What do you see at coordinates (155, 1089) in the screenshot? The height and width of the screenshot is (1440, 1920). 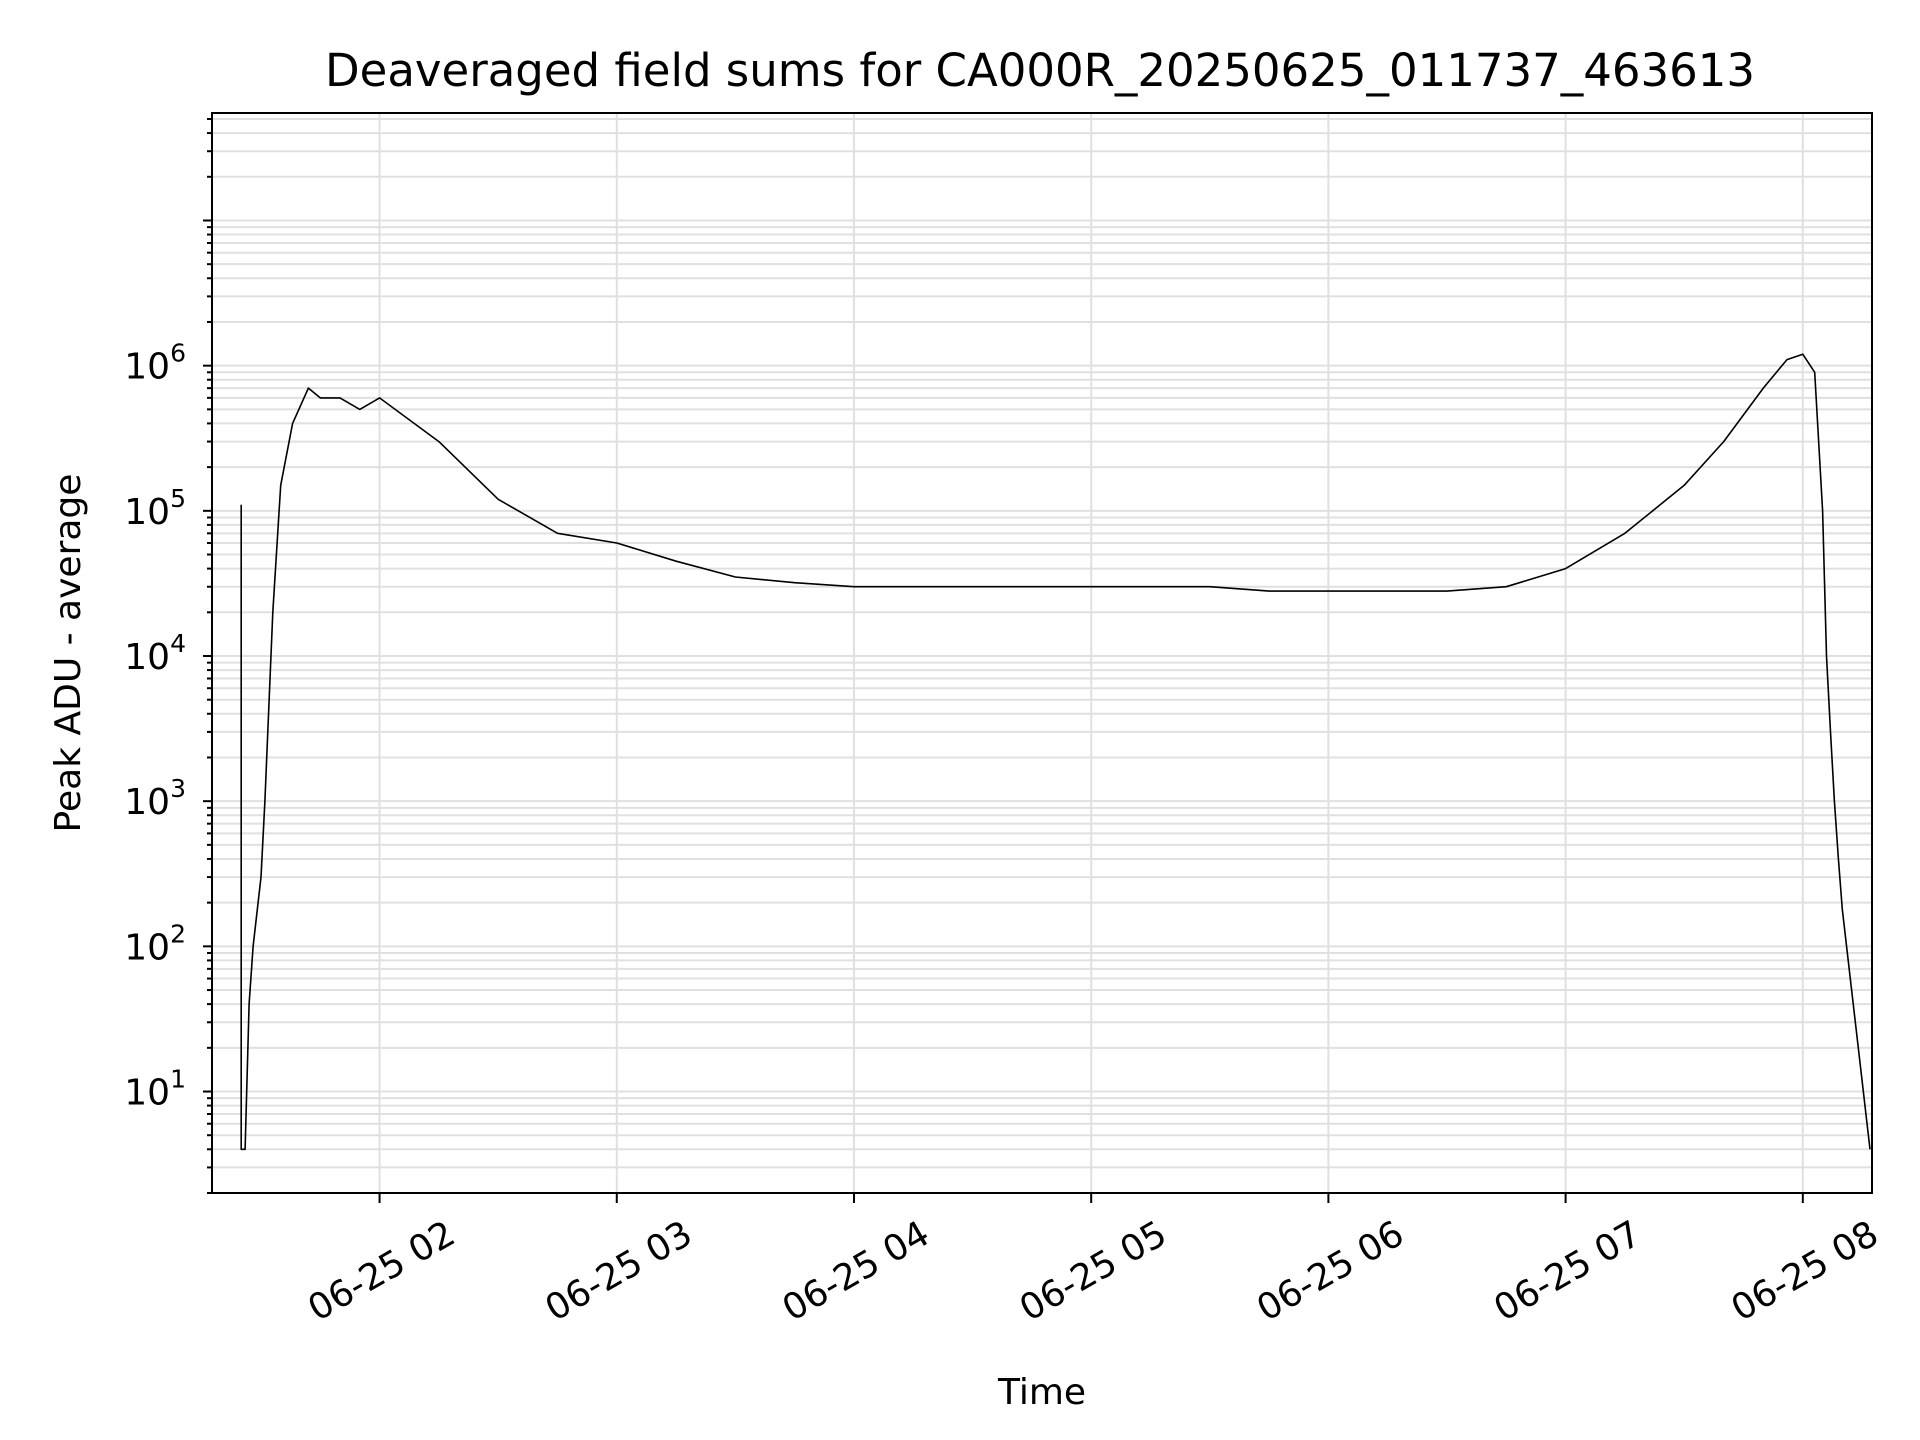 I see `y-tick-label: 10¹` at bounding box center [155, 1089].